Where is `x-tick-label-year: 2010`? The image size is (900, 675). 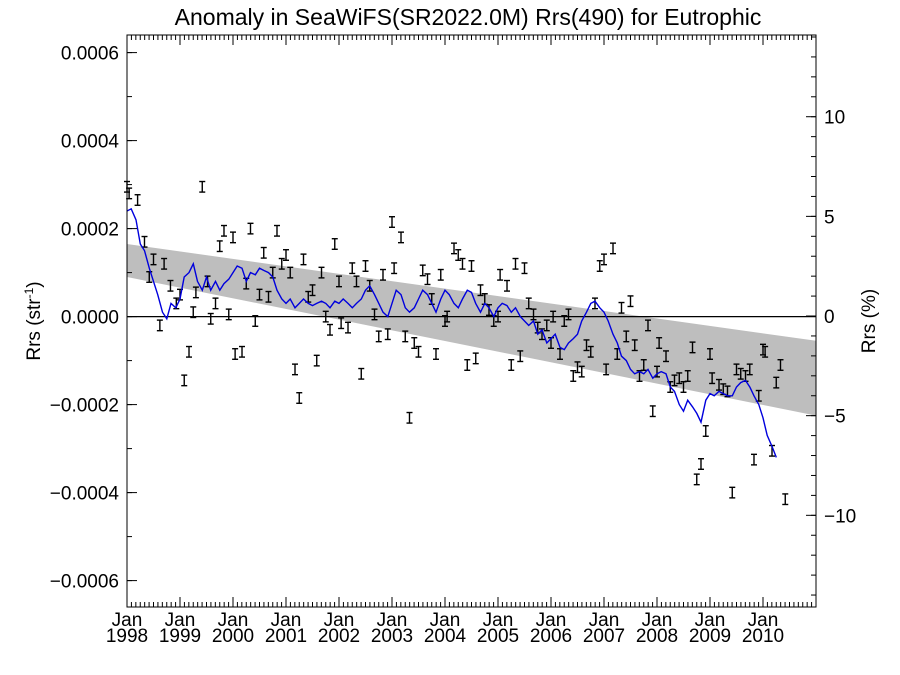
x-tick-label-year: 2010 is located at coordinates (763, 636).